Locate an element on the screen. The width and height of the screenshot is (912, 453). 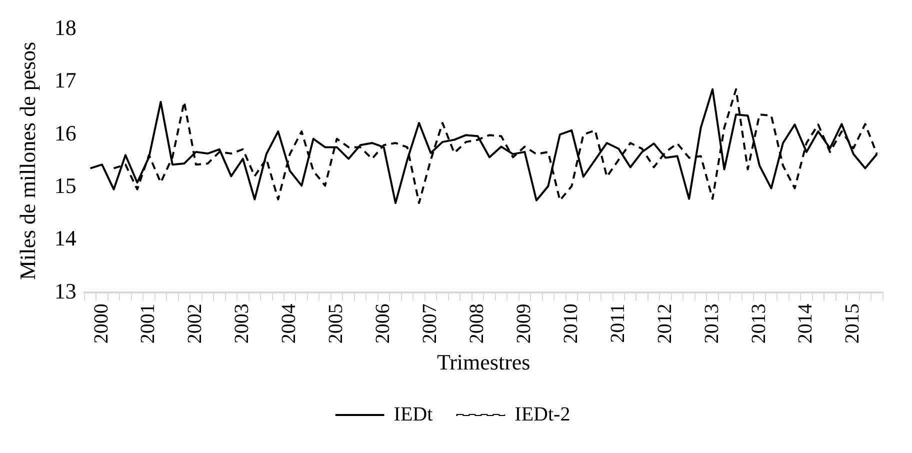
y-tick-label: 18 is located at coordinates (65, 27).